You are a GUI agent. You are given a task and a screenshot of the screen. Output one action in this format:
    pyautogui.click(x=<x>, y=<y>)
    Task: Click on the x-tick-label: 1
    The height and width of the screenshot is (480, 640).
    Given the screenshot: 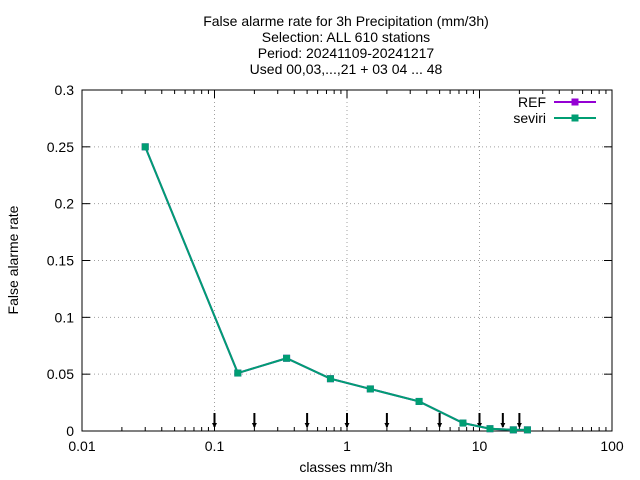 What is the action you would take?
    pyautogui.click(x=347, y=446)
    